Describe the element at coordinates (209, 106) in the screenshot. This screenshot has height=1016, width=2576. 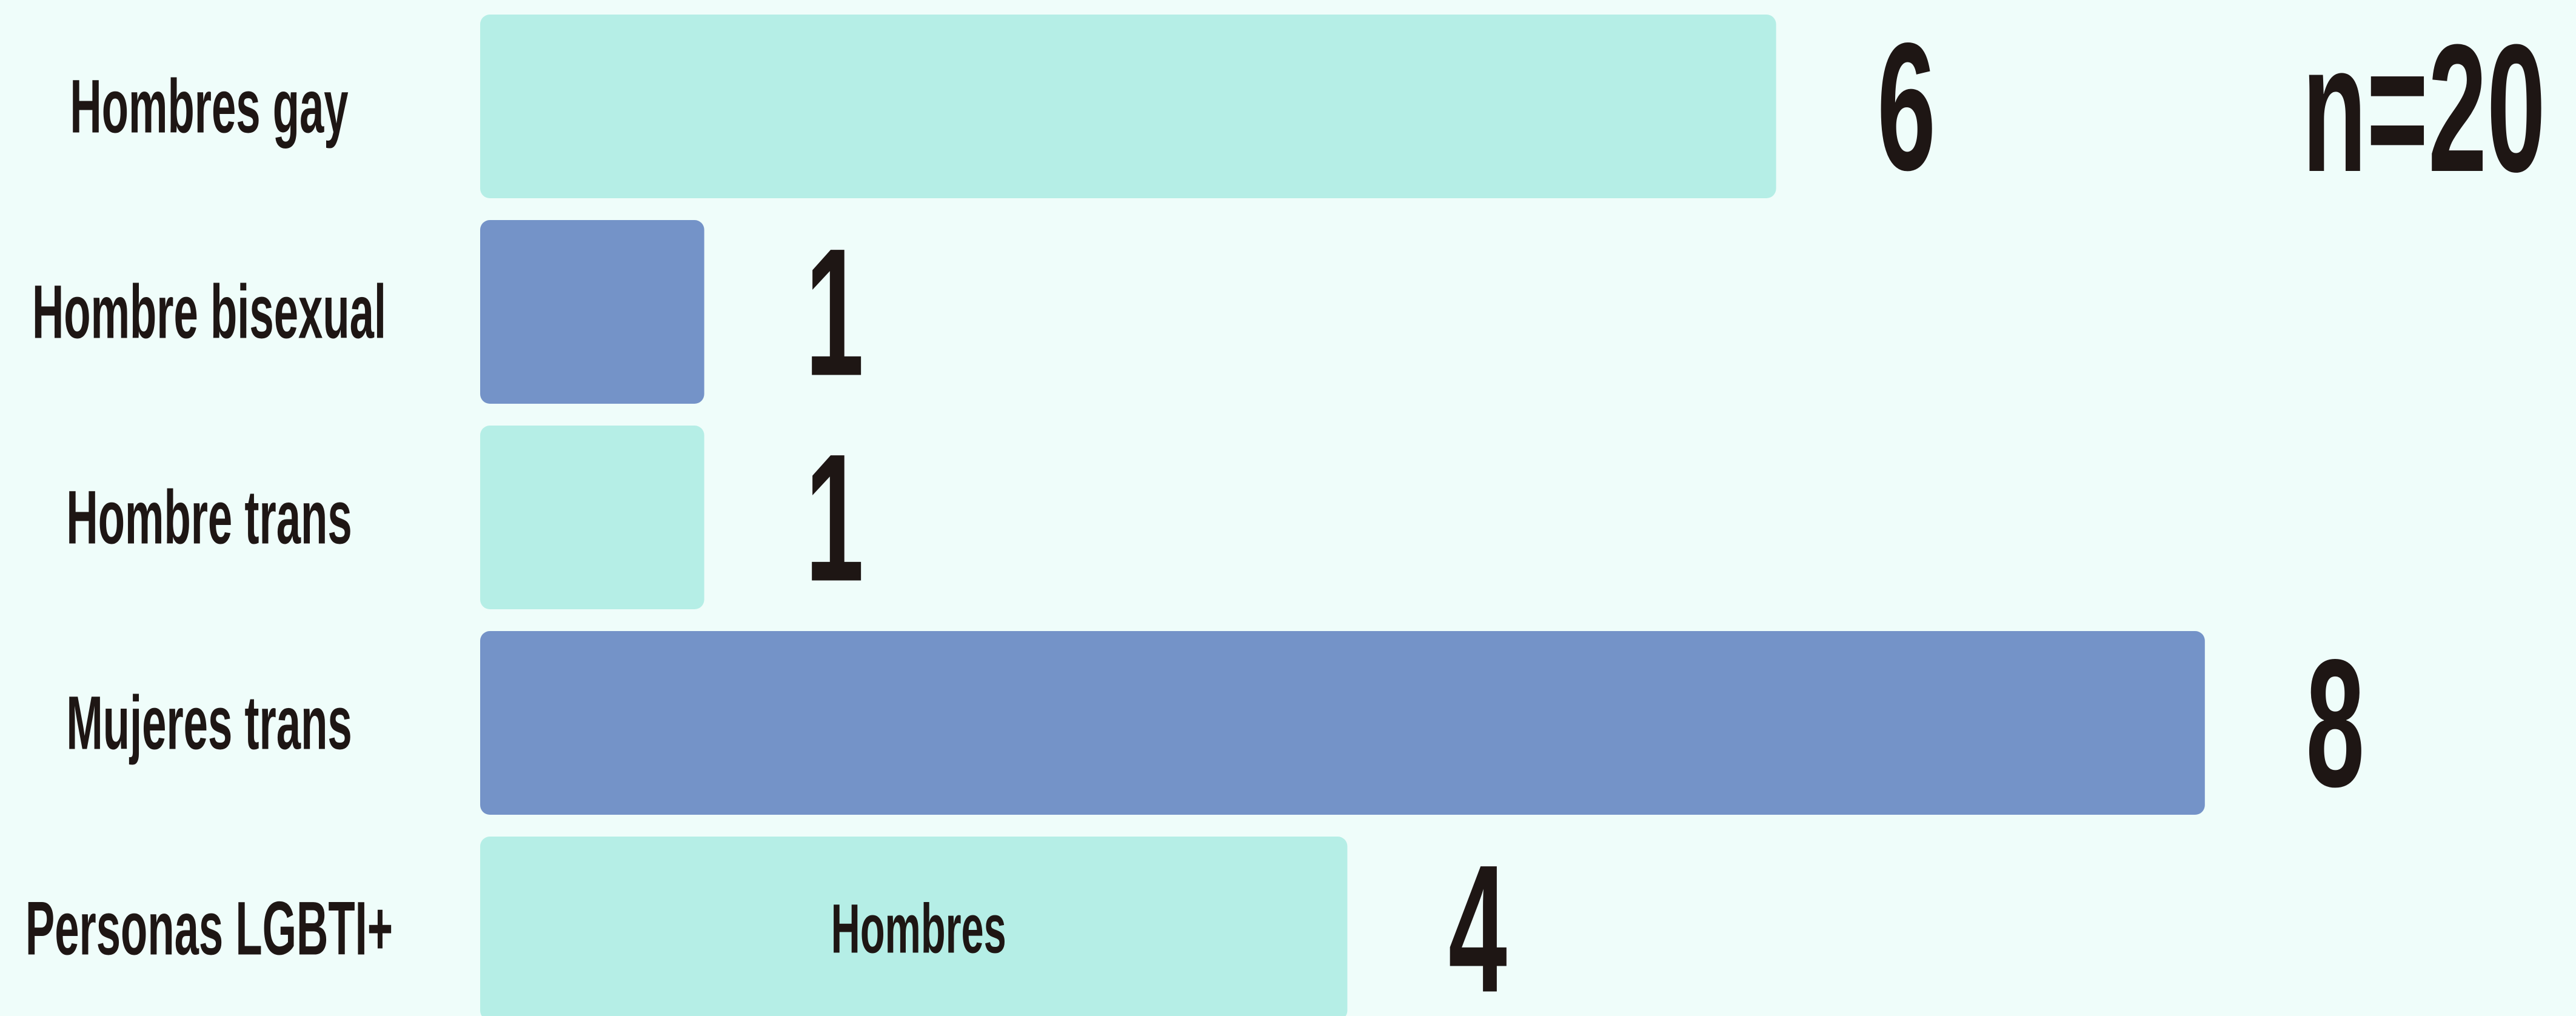
I see `category-label: Hombres gay` at that location.